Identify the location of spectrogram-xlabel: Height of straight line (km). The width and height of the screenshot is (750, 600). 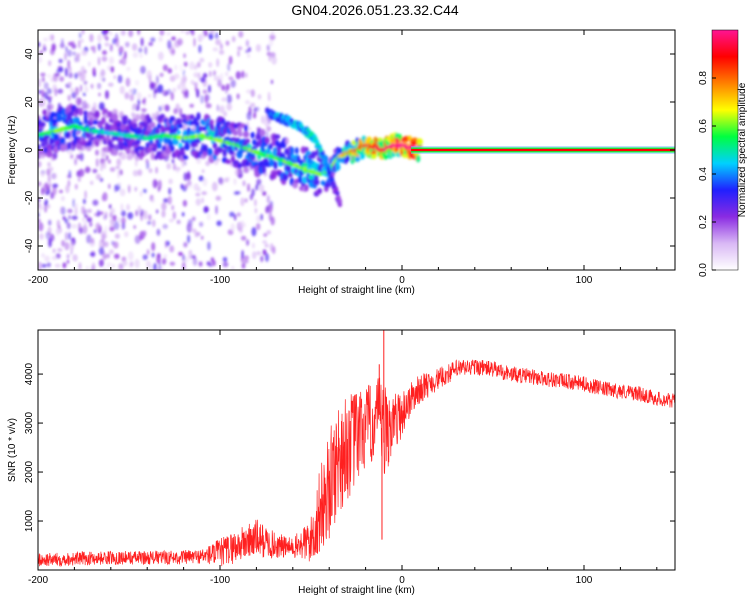
(356, 290).